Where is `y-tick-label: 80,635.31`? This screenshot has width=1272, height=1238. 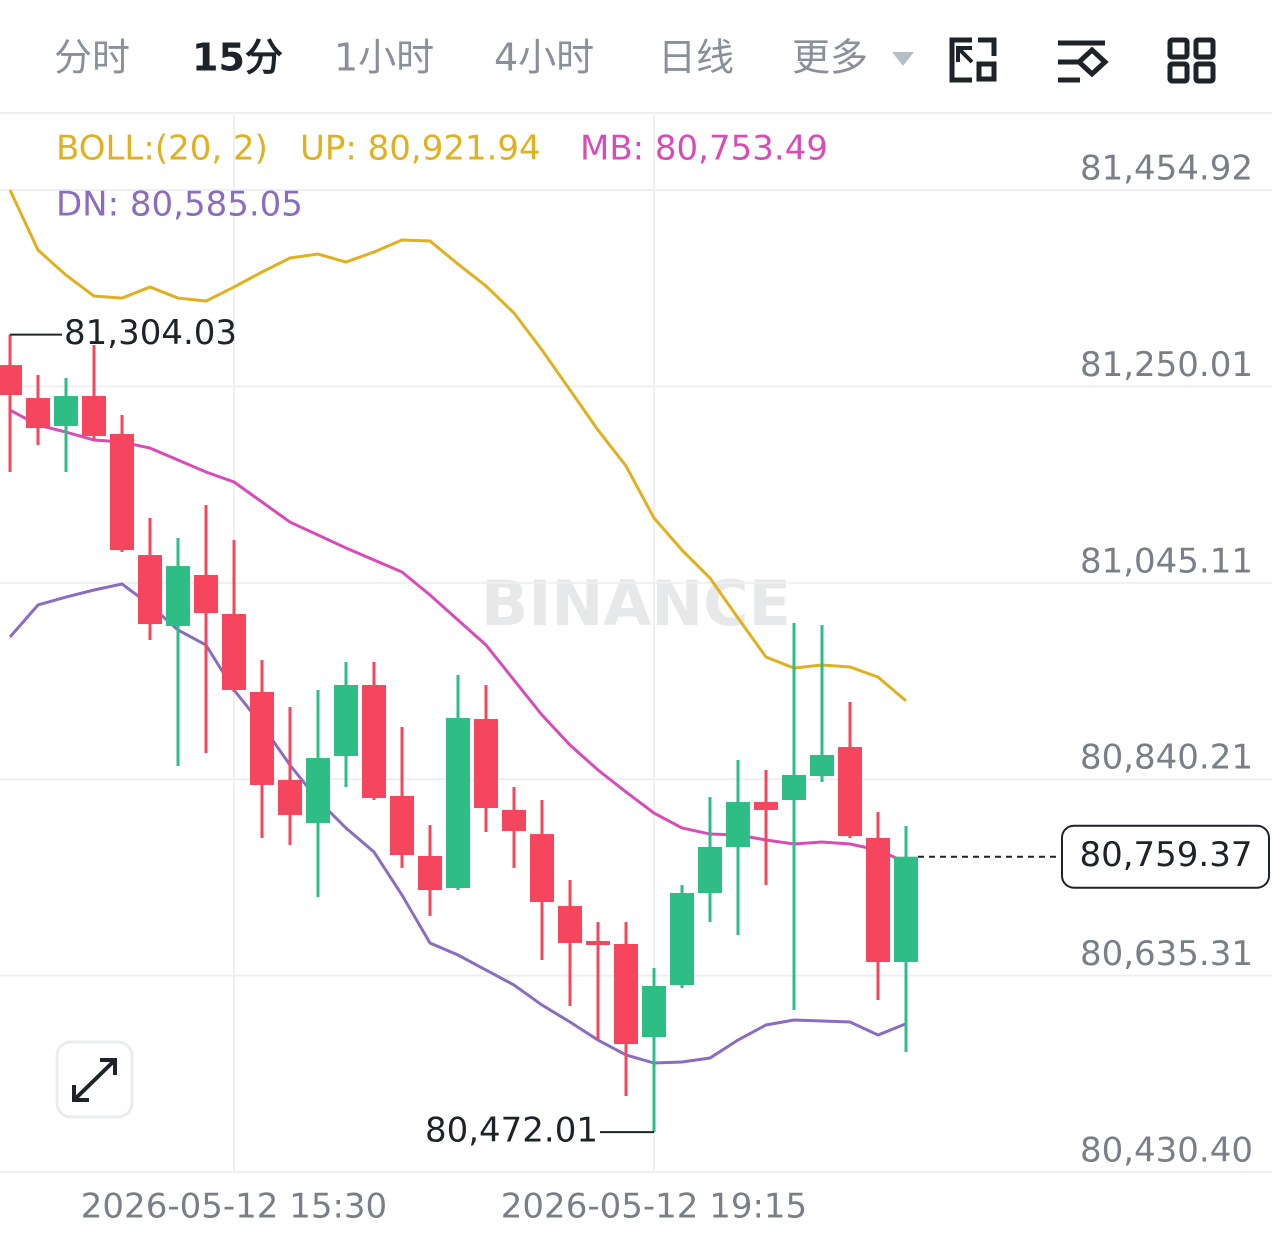 y-tick-label: 80,635.31 is located at coordinates (1166, 954).